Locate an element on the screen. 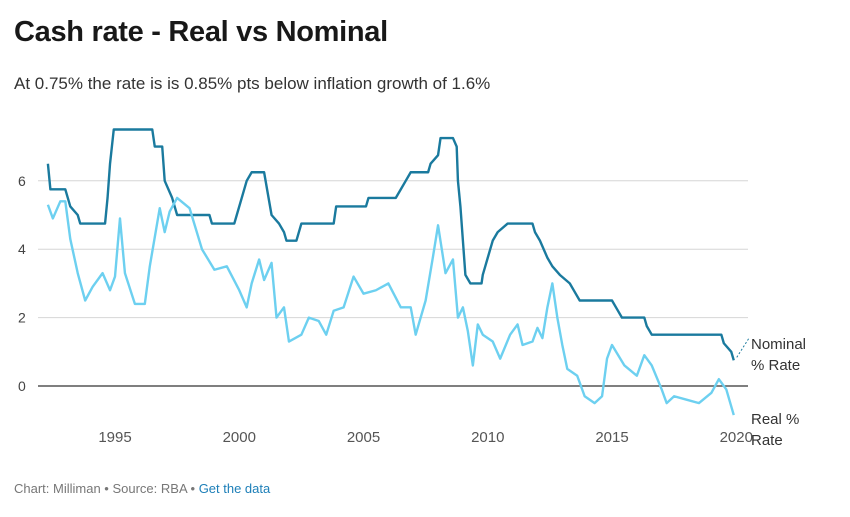 Image resolution: width=850 pixels, height=517 pixels. label-connector is located at coordinates (743, 347).